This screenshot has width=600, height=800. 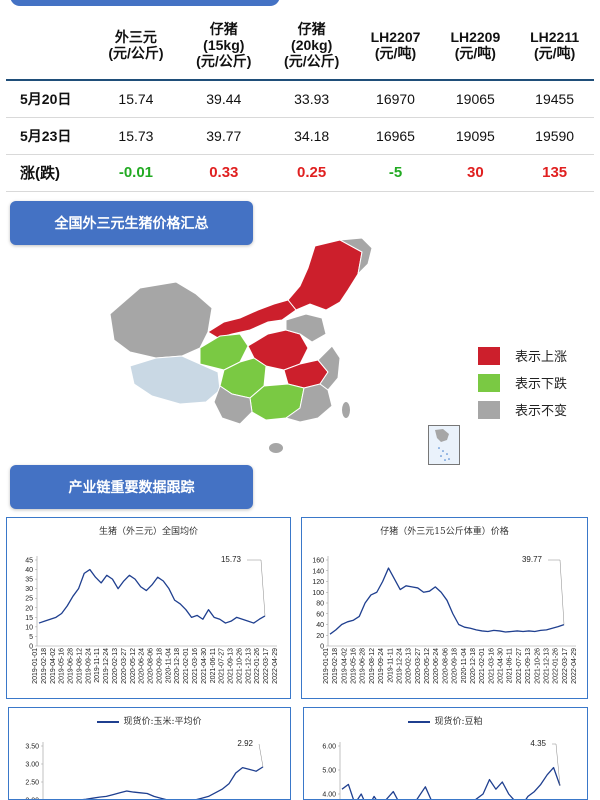 I want to click on chart-title: 生猪（外三元）全国均价, so click(x=148, y=532).